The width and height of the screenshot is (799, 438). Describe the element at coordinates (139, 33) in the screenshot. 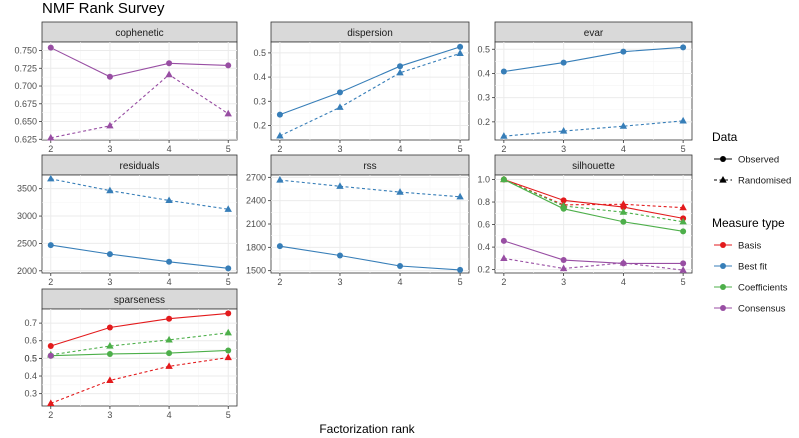

I see `strip-label-cophenetic: cophenetic` at that location.